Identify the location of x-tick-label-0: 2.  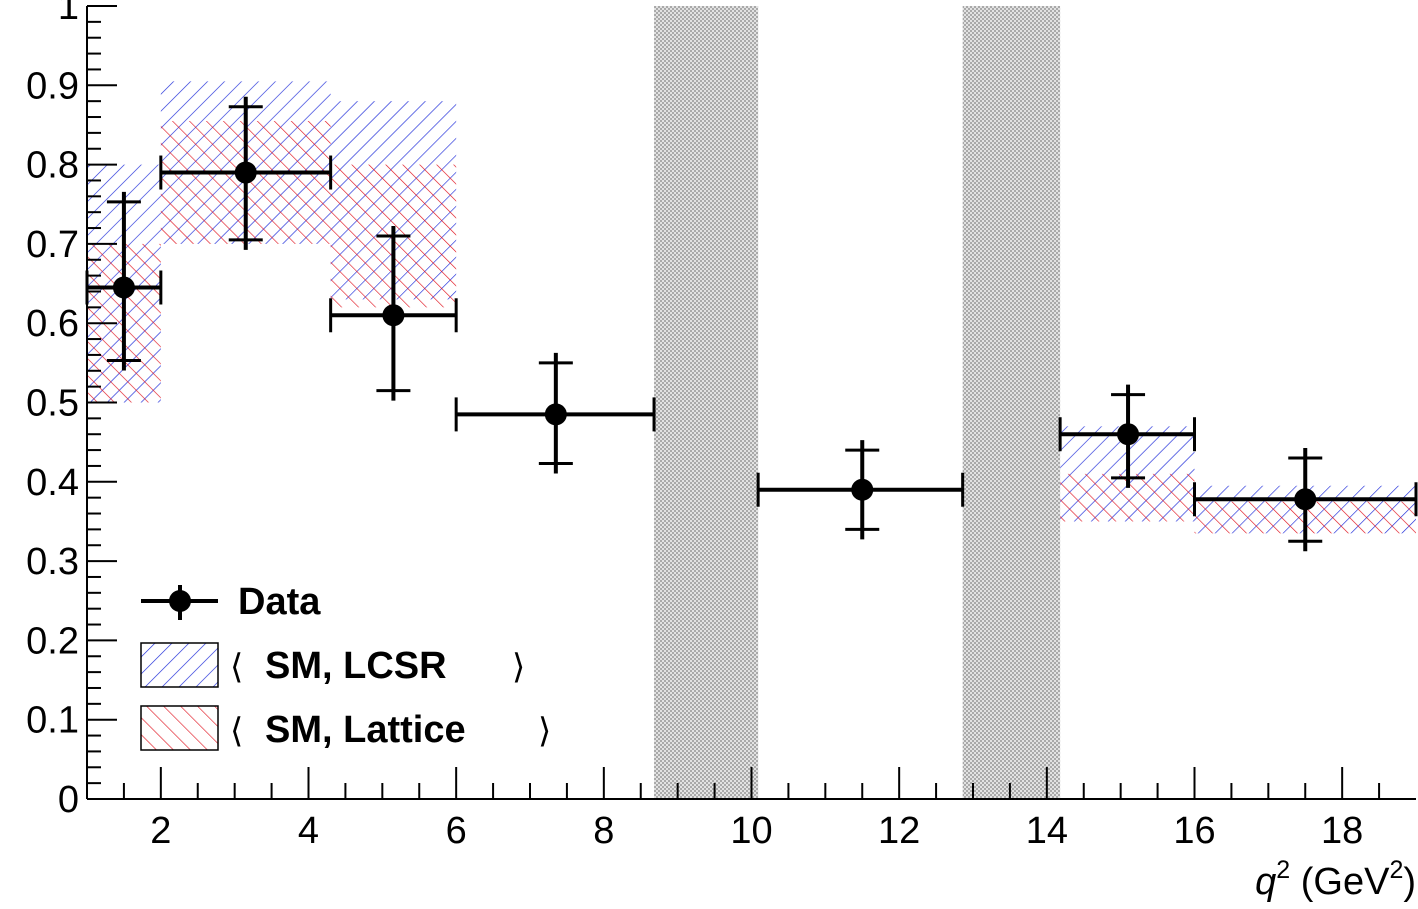
(160, 831).